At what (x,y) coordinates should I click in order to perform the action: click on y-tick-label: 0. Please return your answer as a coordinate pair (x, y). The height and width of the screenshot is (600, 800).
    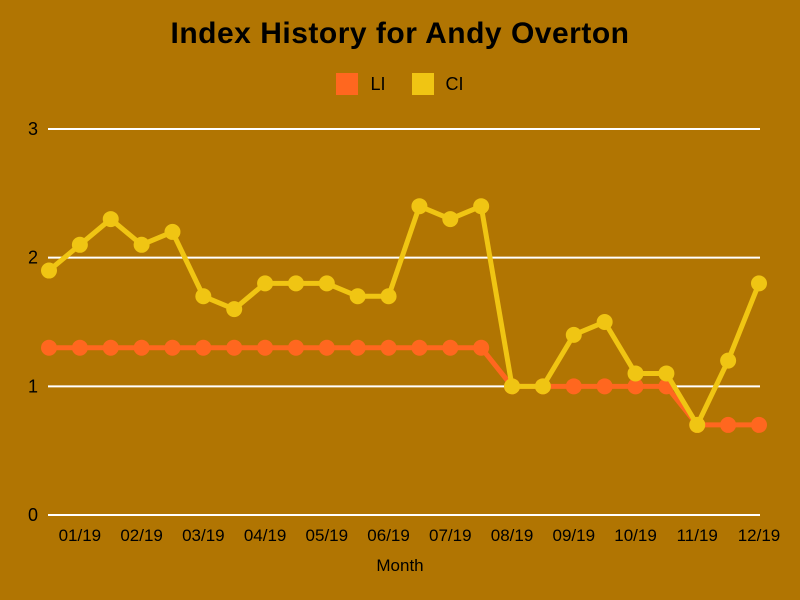
    Looking at the image, I should click on (33, 515).